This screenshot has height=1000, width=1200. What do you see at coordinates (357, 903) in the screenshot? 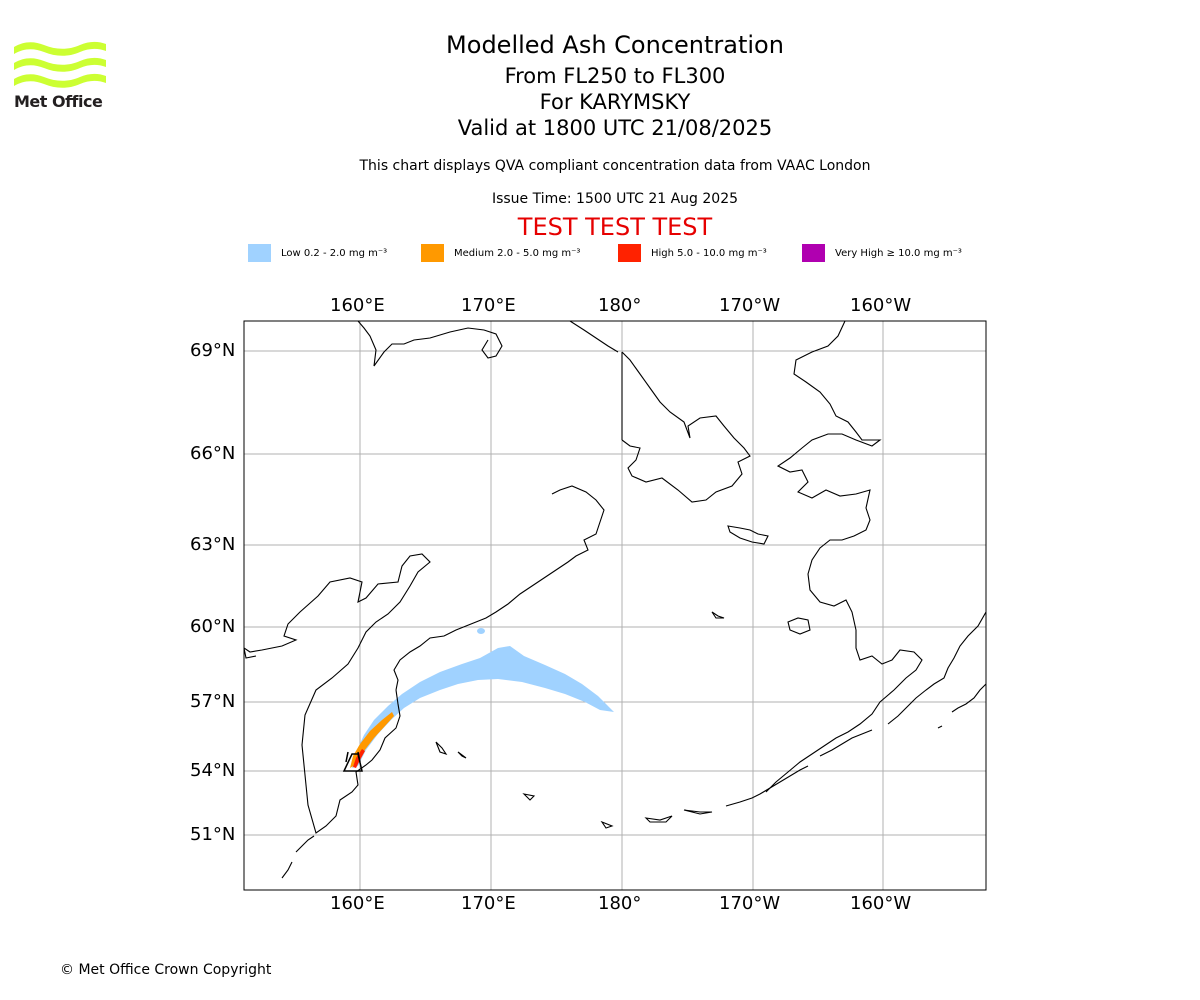
I see `lon-label-bottom-160e: 160°E` at bounding box center [357, 903].